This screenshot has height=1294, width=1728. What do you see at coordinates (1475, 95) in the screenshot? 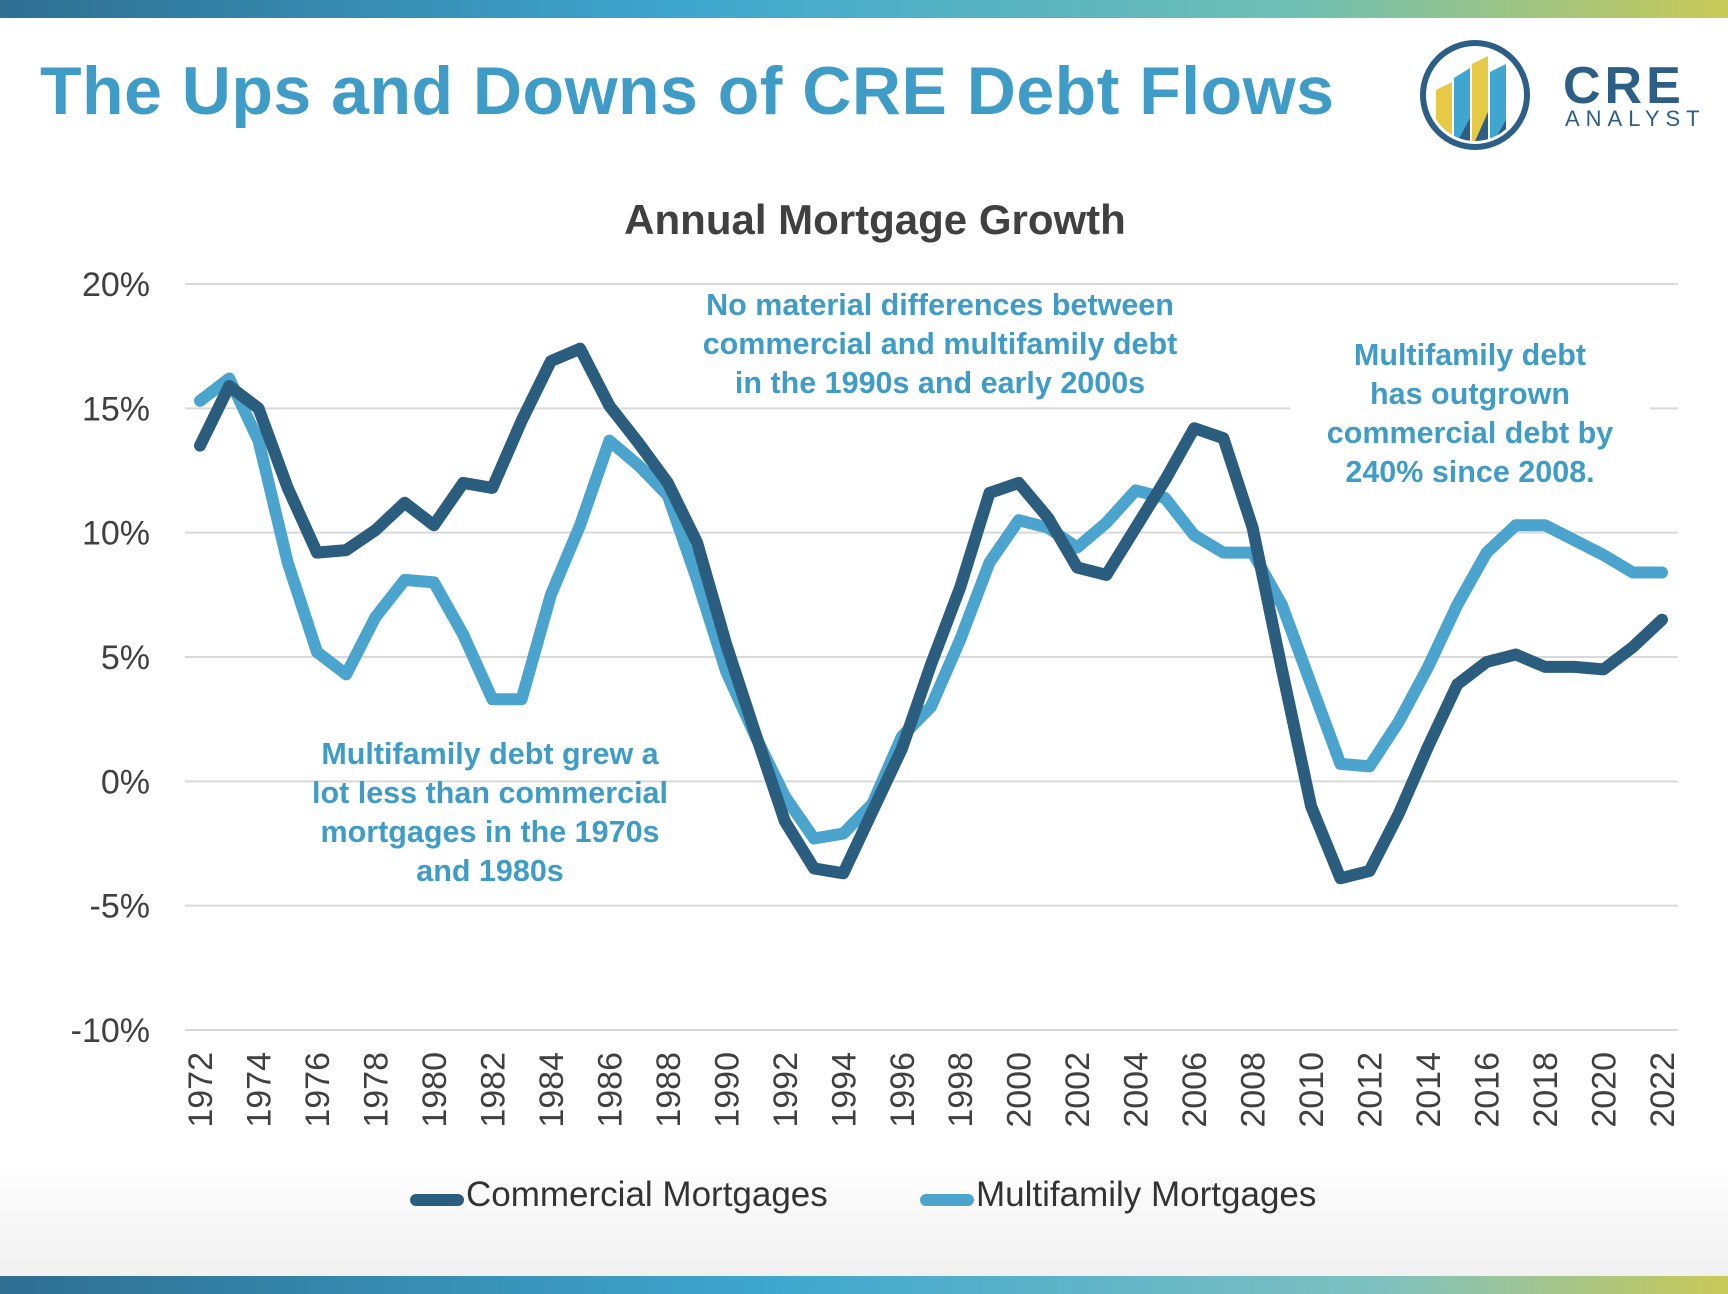
I see `logo-emblem-icon` at bounding box center [1475, 95].